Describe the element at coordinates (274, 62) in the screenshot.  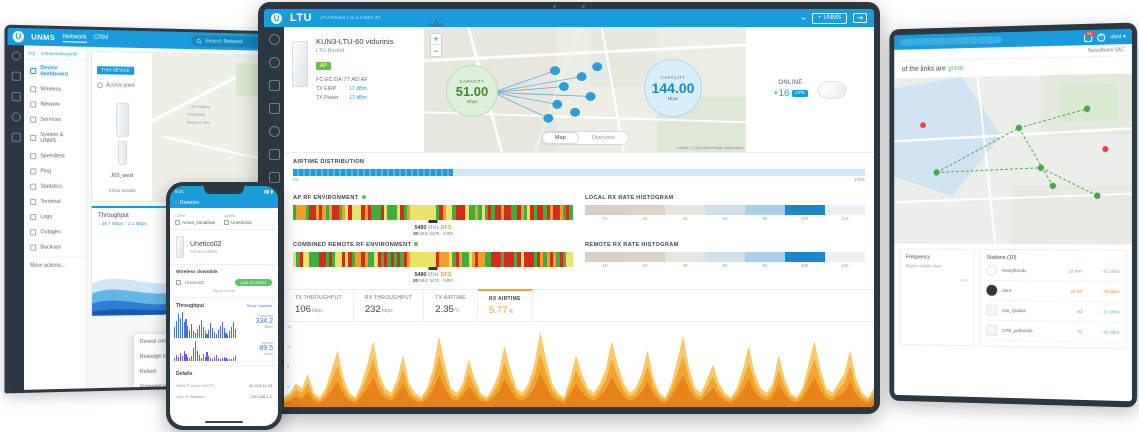
I see `wireless-rail-icon` at that location.